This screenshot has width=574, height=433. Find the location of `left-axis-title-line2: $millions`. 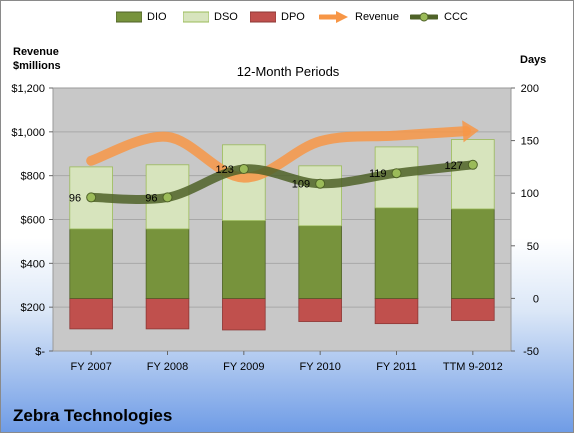

left-axis-title-line2: $millions is located at coordinates (37, 66).